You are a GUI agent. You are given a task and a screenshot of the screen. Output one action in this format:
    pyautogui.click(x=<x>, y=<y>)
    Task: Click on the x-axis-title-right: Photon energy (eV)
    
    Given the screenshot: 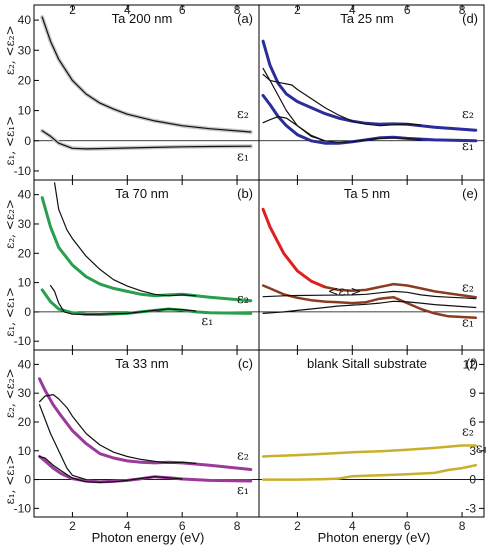 What is the action you would take?
    pyautogui.click(x=374, y=537)
    